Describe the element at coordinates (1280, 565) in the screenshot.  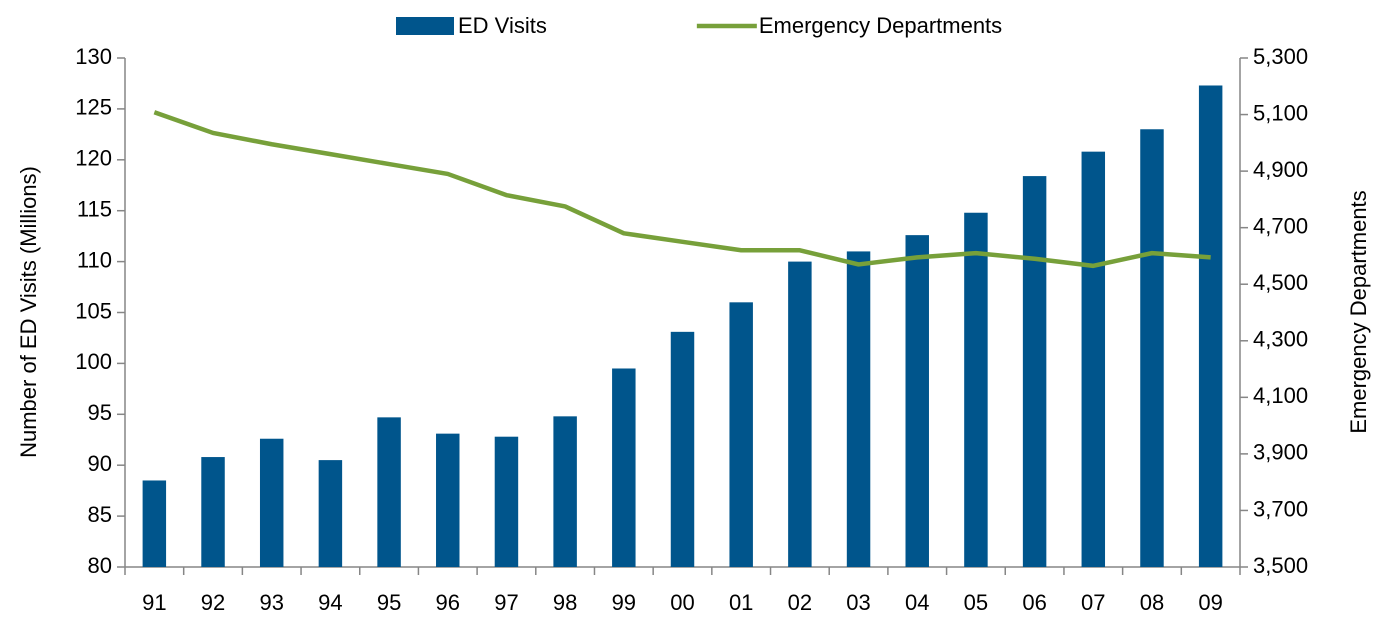
I see `y2-tick-label: 3,500` at that location.